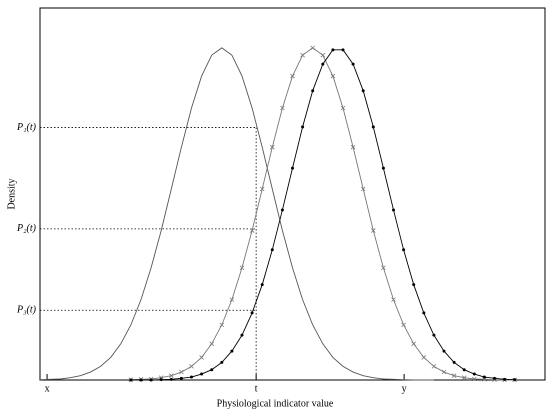  What do you see at coordinates (275, 403) in the screenshot?
I see `x-axis-title: Physiological indicator value` at bounding box center [275, 403].